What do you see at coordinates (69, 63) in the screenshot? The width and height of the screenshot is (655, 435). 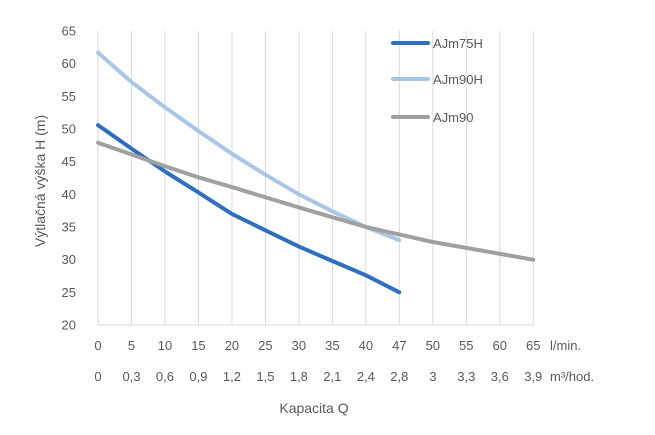 I see `y-tick-label: 60` at bounding box center [69, 63].